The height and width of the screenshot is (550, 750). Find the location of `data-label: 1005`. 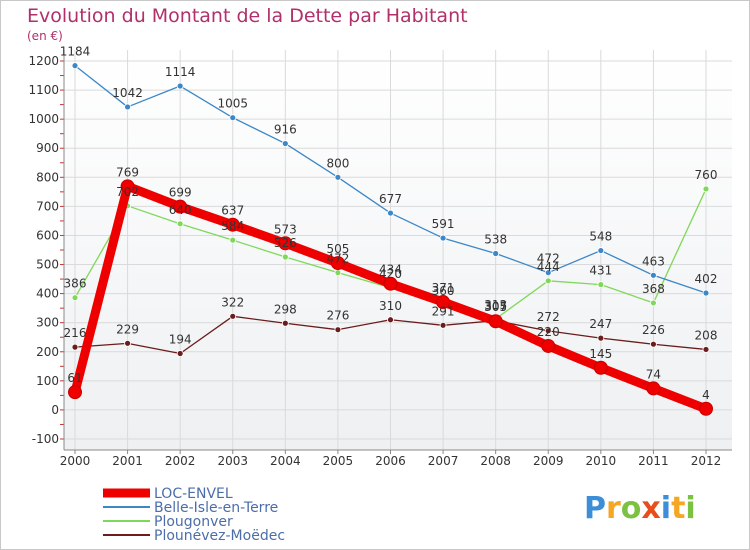

data-label: 1005 is located at coordinates (232, 104).